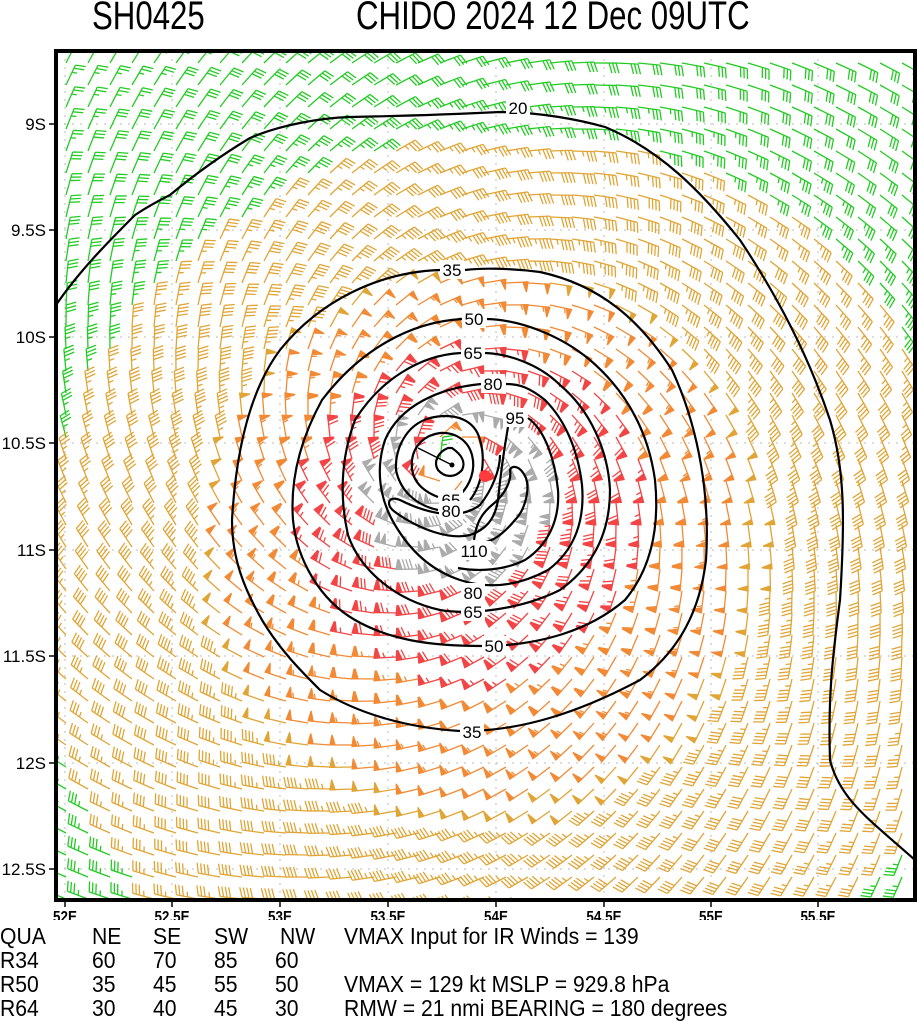 This screenshot has width=919, height=1021. Describe the element at coordinates (226, 984) in the screenshot. I see `r50-sw: 55` at that location.